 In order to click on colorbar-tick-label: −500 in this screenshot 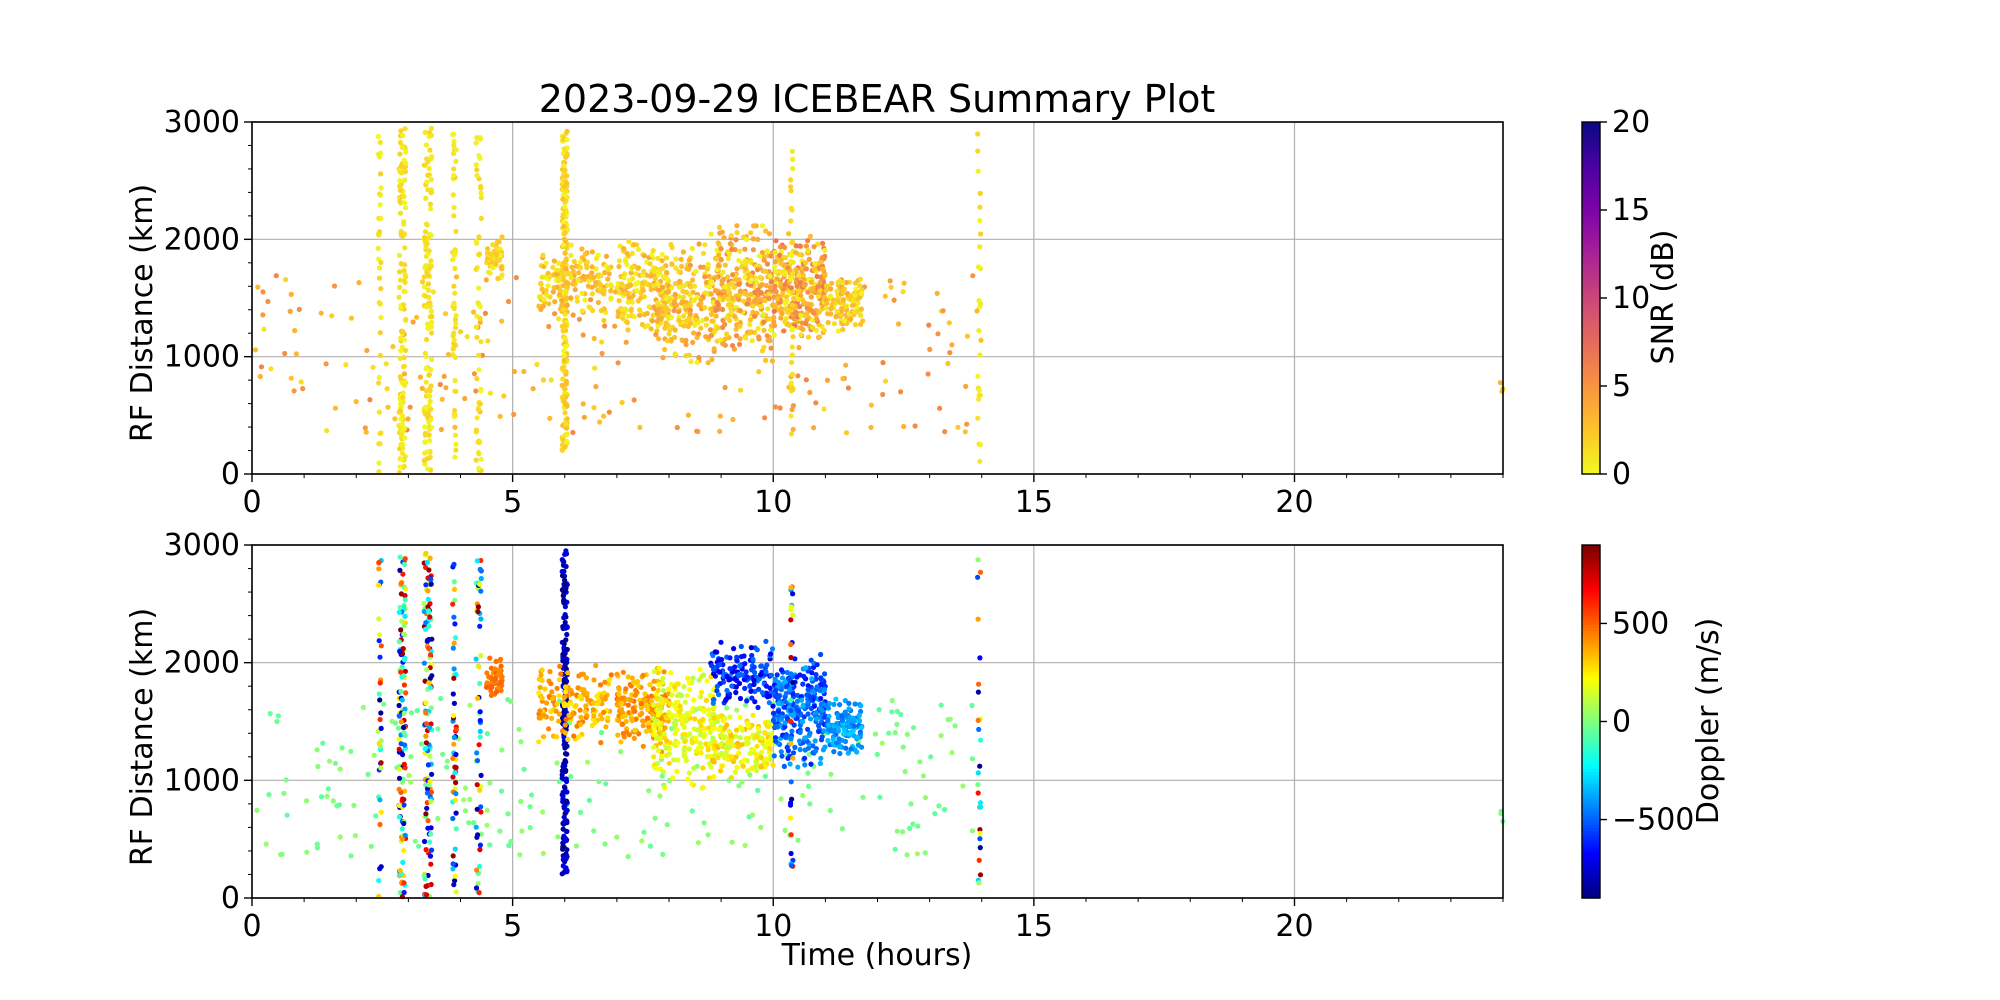, I will do `click(1653, 820)`.